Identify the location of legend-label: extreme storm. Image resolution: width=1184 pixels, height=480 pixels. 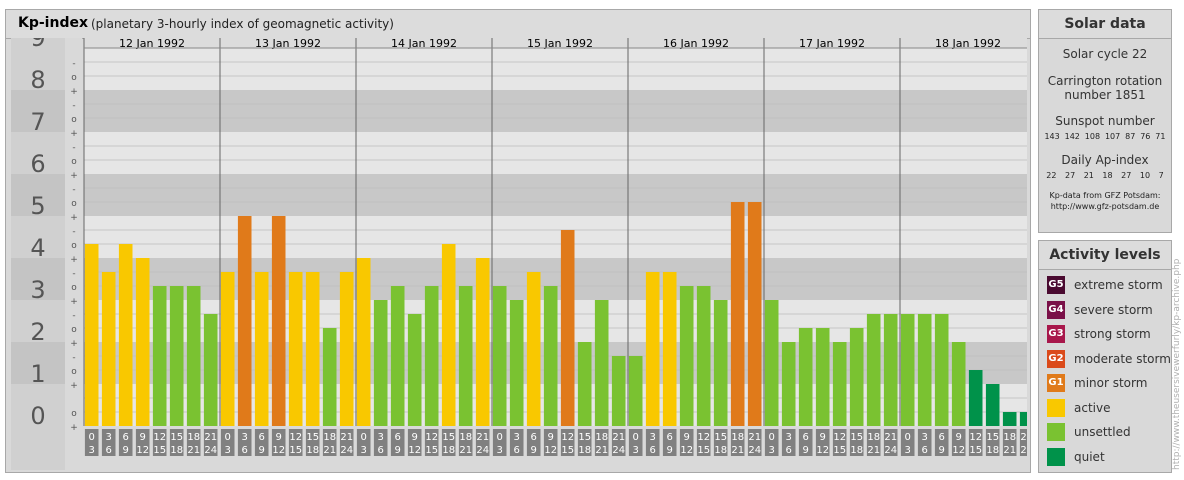
(1118, 285).